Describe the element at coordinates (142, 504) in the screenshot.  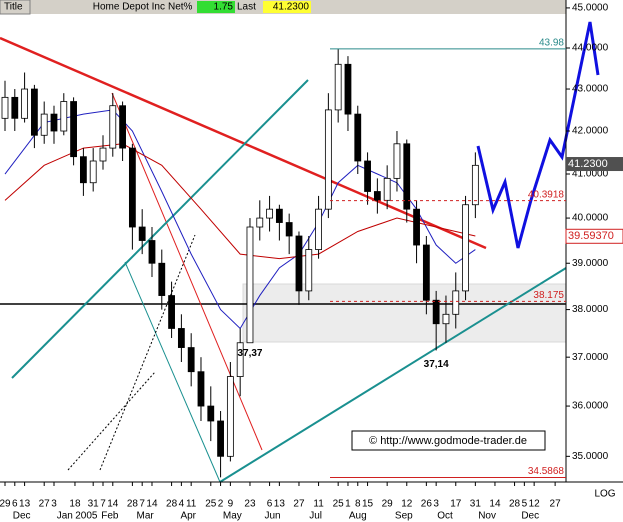
I see `x-tick-label: 7` at that location.